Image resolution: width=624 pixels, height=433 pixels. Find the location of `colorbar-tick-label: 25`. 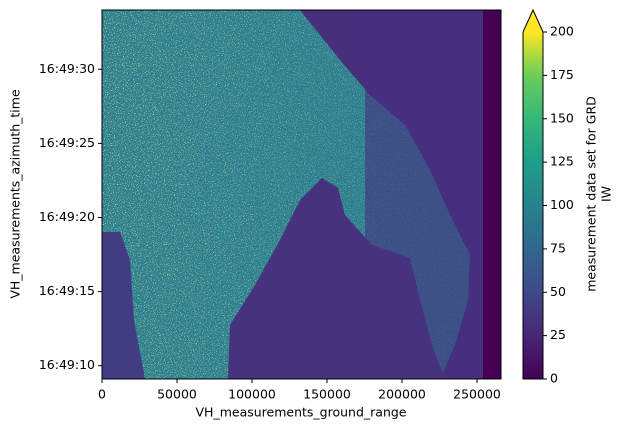

colorbar-tick-label: 25 is located at coordinates (558, 334).